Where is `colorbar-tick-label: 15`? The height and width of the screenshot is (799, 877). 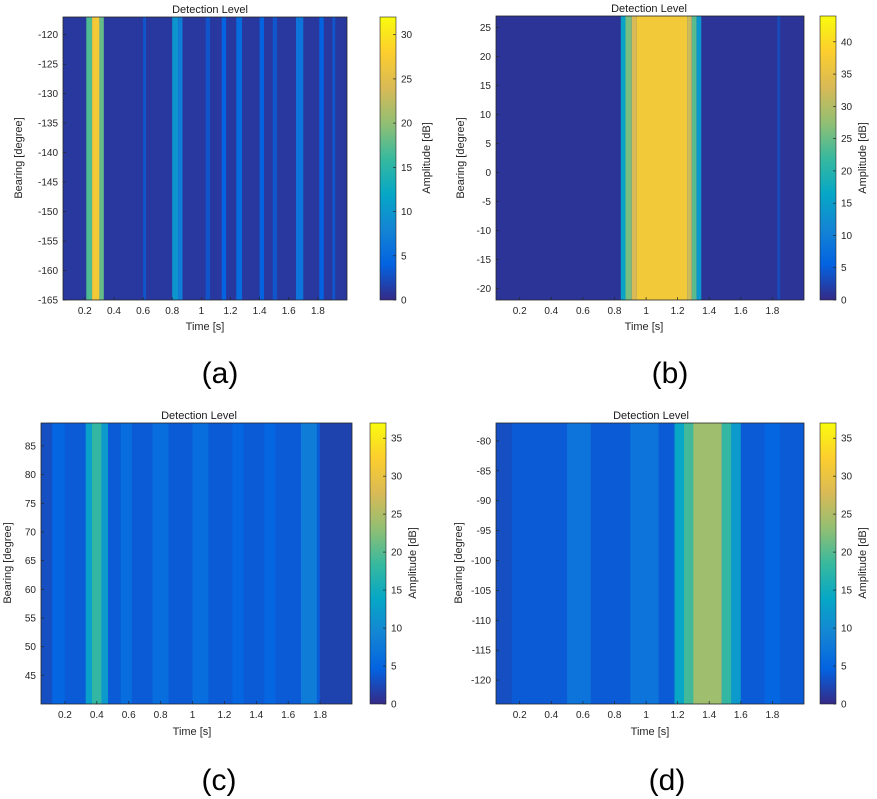 colorbar-tick-label: 15 is located at coordinates (847, 591).